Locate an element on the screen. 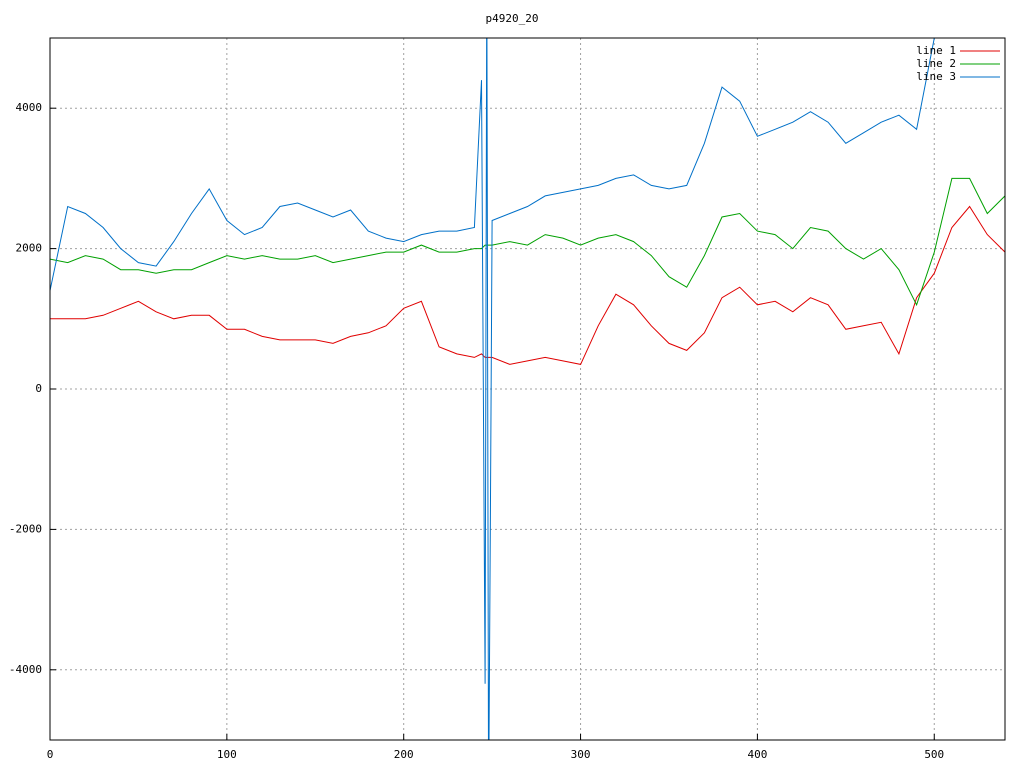 The width and height of the screenshot is (1024, 772). x-tick-label: 100 is located at coordinates (227, 754).